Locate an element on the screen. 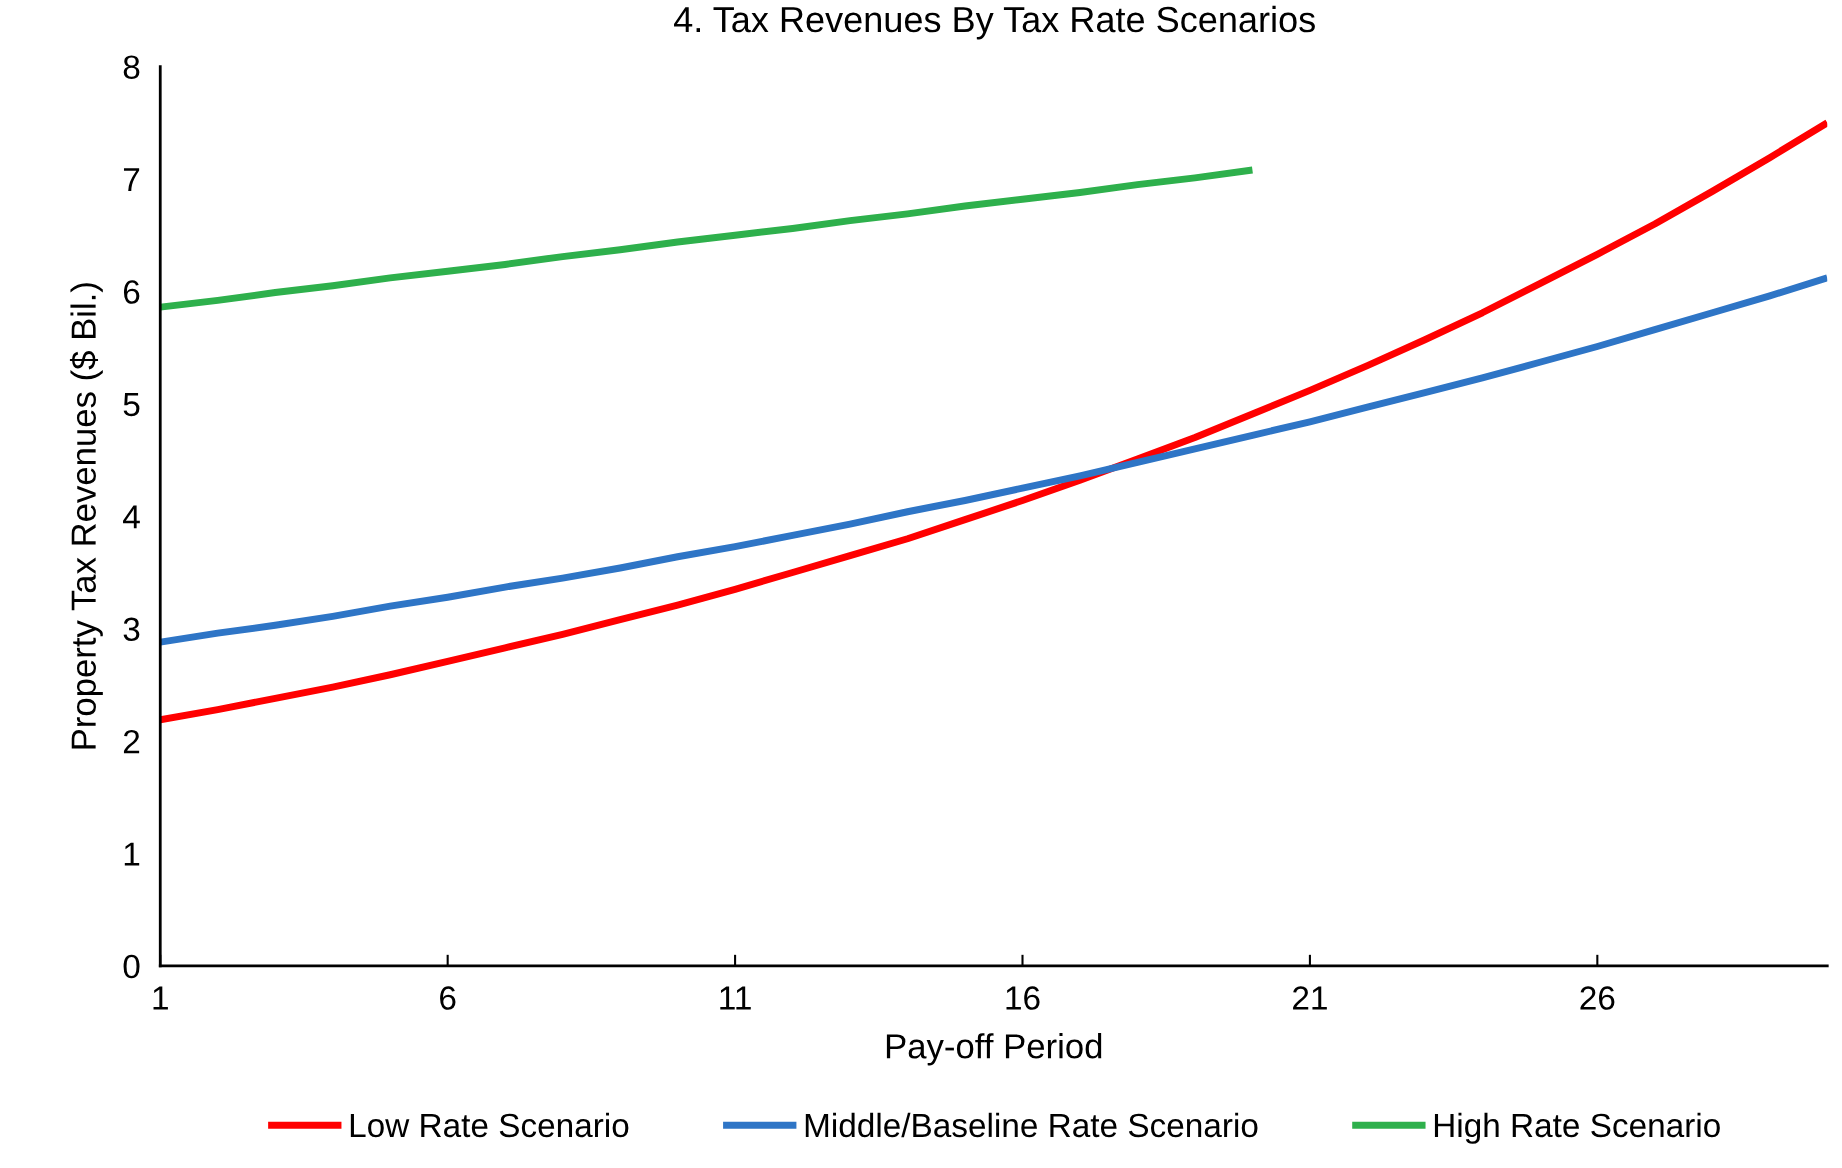 This screenshot has height=1168, width=1842. x-tick-label: 26 is located at coordinates (1597, 998).